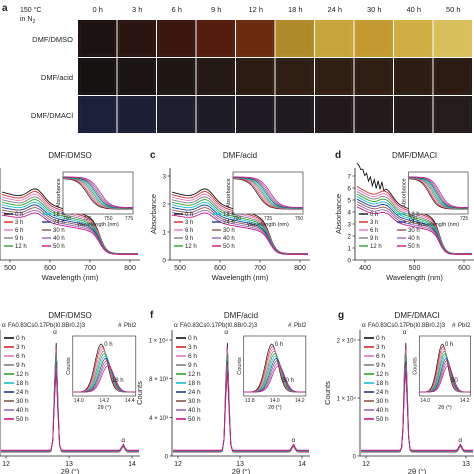  What do you see at coordinates (441, 373) in the screenshot?
I see `xrd-inset: 0 h 50 Counts 14.0 14.2 2θ (°)` at bounding box center [441, 373].